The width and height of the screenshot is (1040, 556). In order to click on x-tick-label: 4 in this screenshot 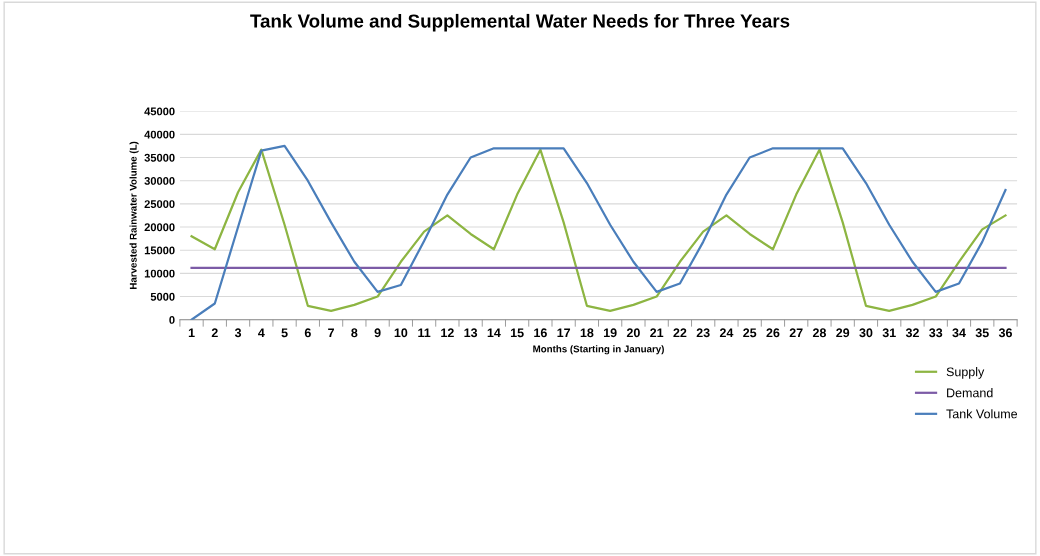, I will do `click(261, 333)`.